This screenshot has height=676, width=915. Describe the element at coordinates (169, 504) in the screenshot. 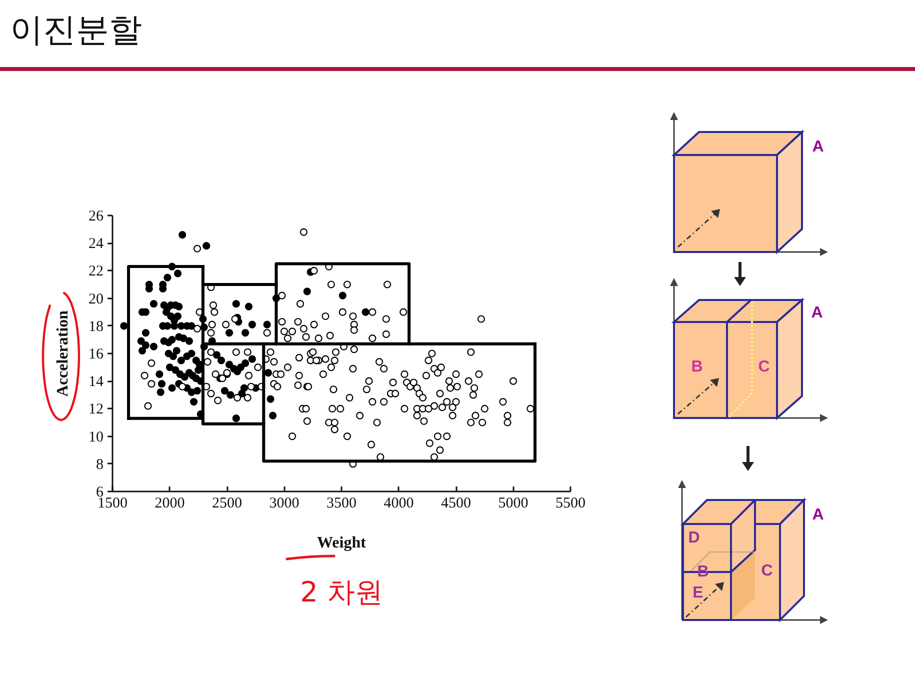

I see `x-tick-label: 2000` at that location.